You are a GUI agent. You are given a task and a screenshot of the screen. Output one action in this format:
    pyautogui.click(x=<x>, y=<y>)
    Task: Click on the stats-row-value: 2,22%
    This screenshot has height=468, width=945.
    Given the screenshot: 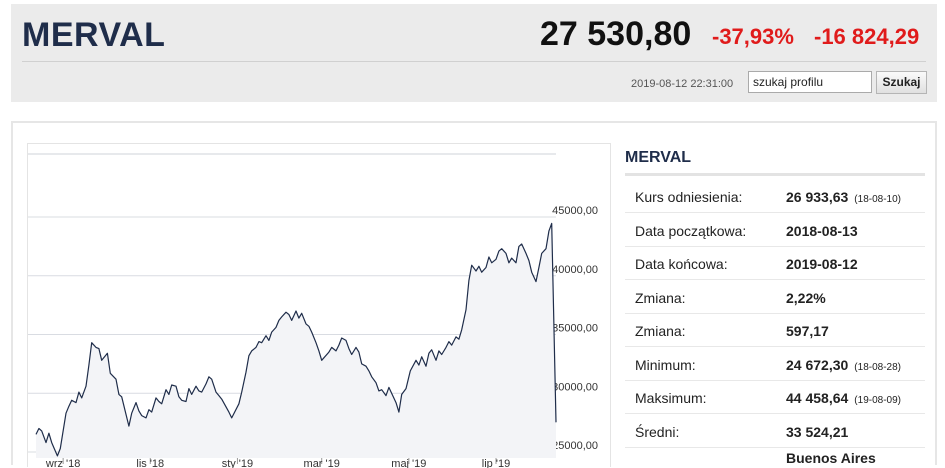 What is the action you would take?
    pyautogui.click(x=806, y=298)
    